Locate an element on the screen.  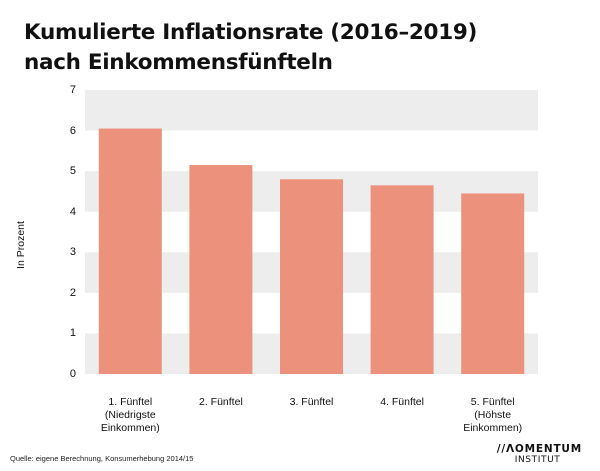
x-tick-label: 4. Fünftel is located at coordinates (402, 402).